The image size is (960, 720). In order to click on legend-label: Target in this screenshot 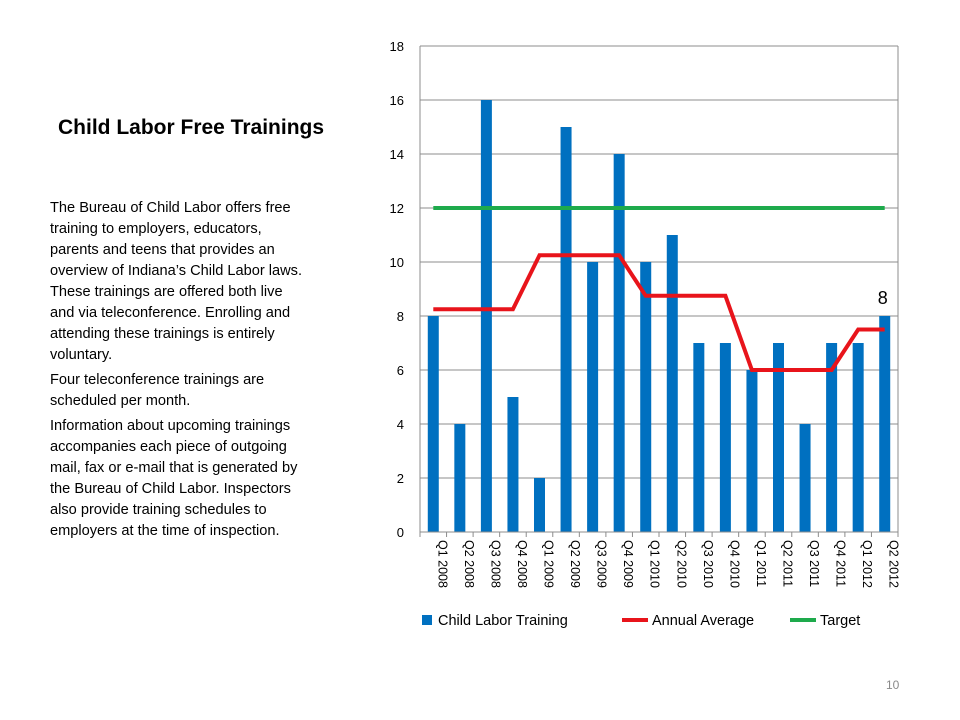, I will do `click(840, 621)`.